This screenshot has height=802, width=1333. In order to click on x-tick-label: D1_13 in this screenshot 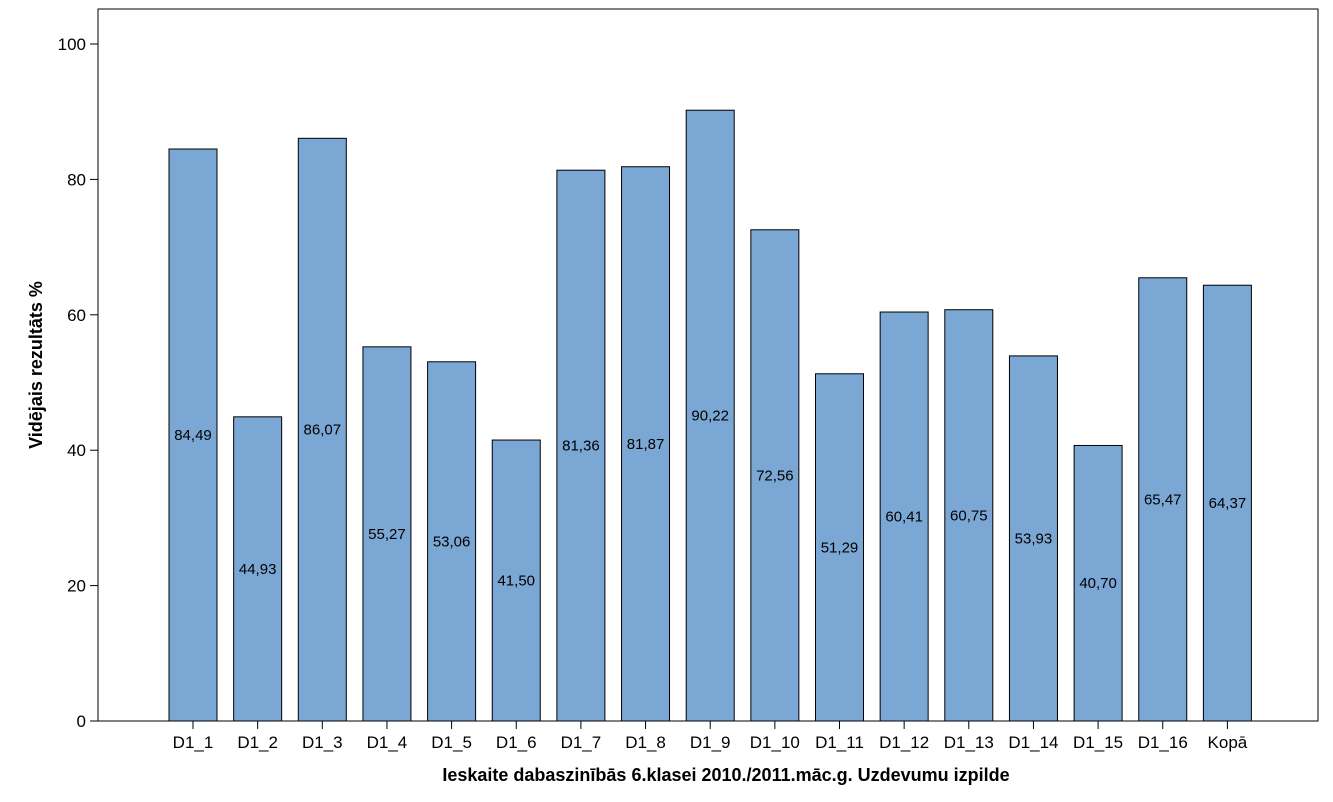, I will do `click(969, 742)`.